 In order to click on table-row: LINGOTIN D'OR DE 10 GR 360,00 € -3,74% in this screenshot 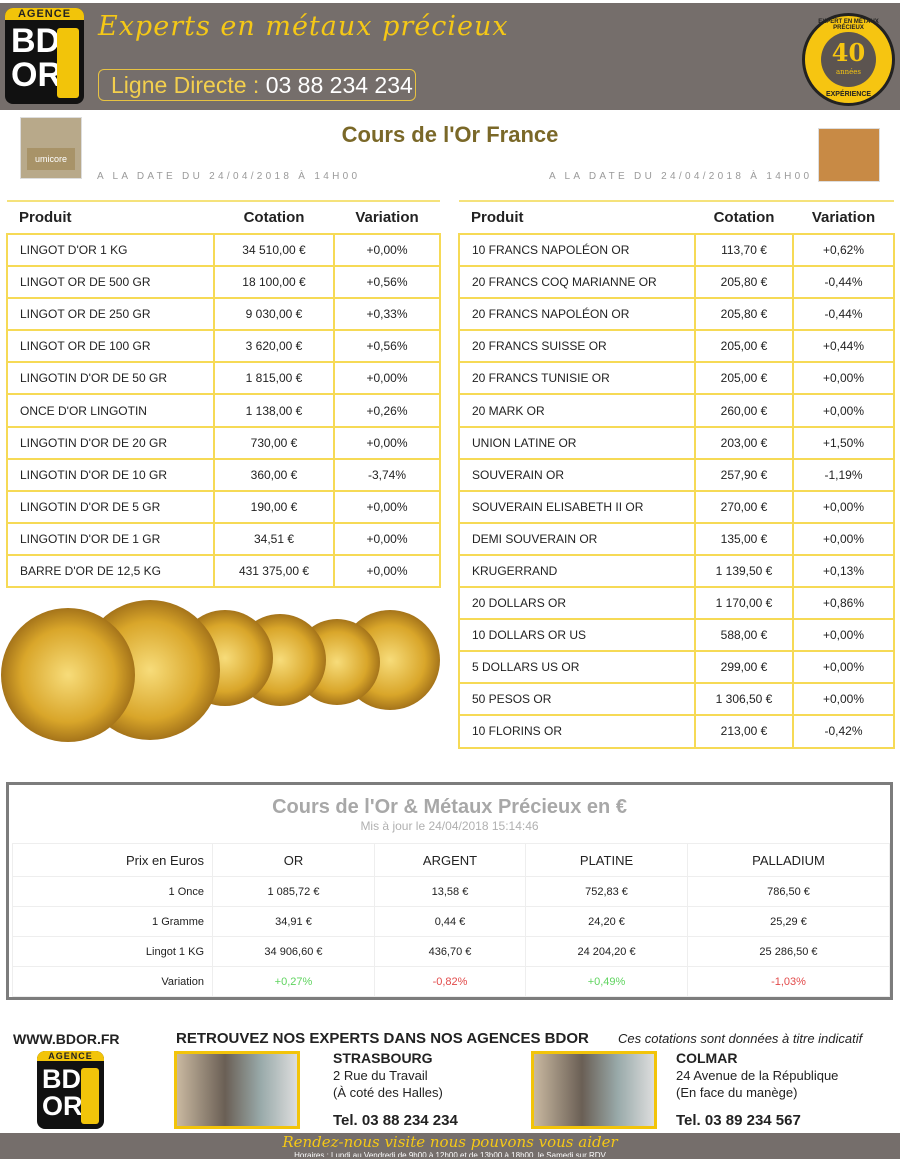, I will do `click(223, 474)`.